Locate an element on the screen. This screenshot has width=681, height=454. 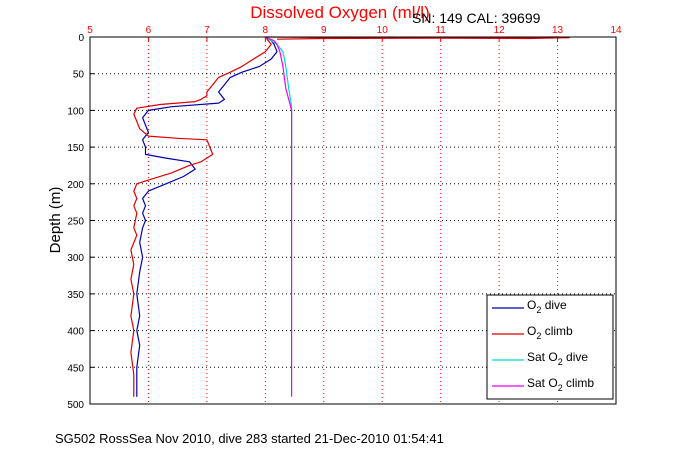
y-tick-label: 300 is located at coordinates (75, 258).